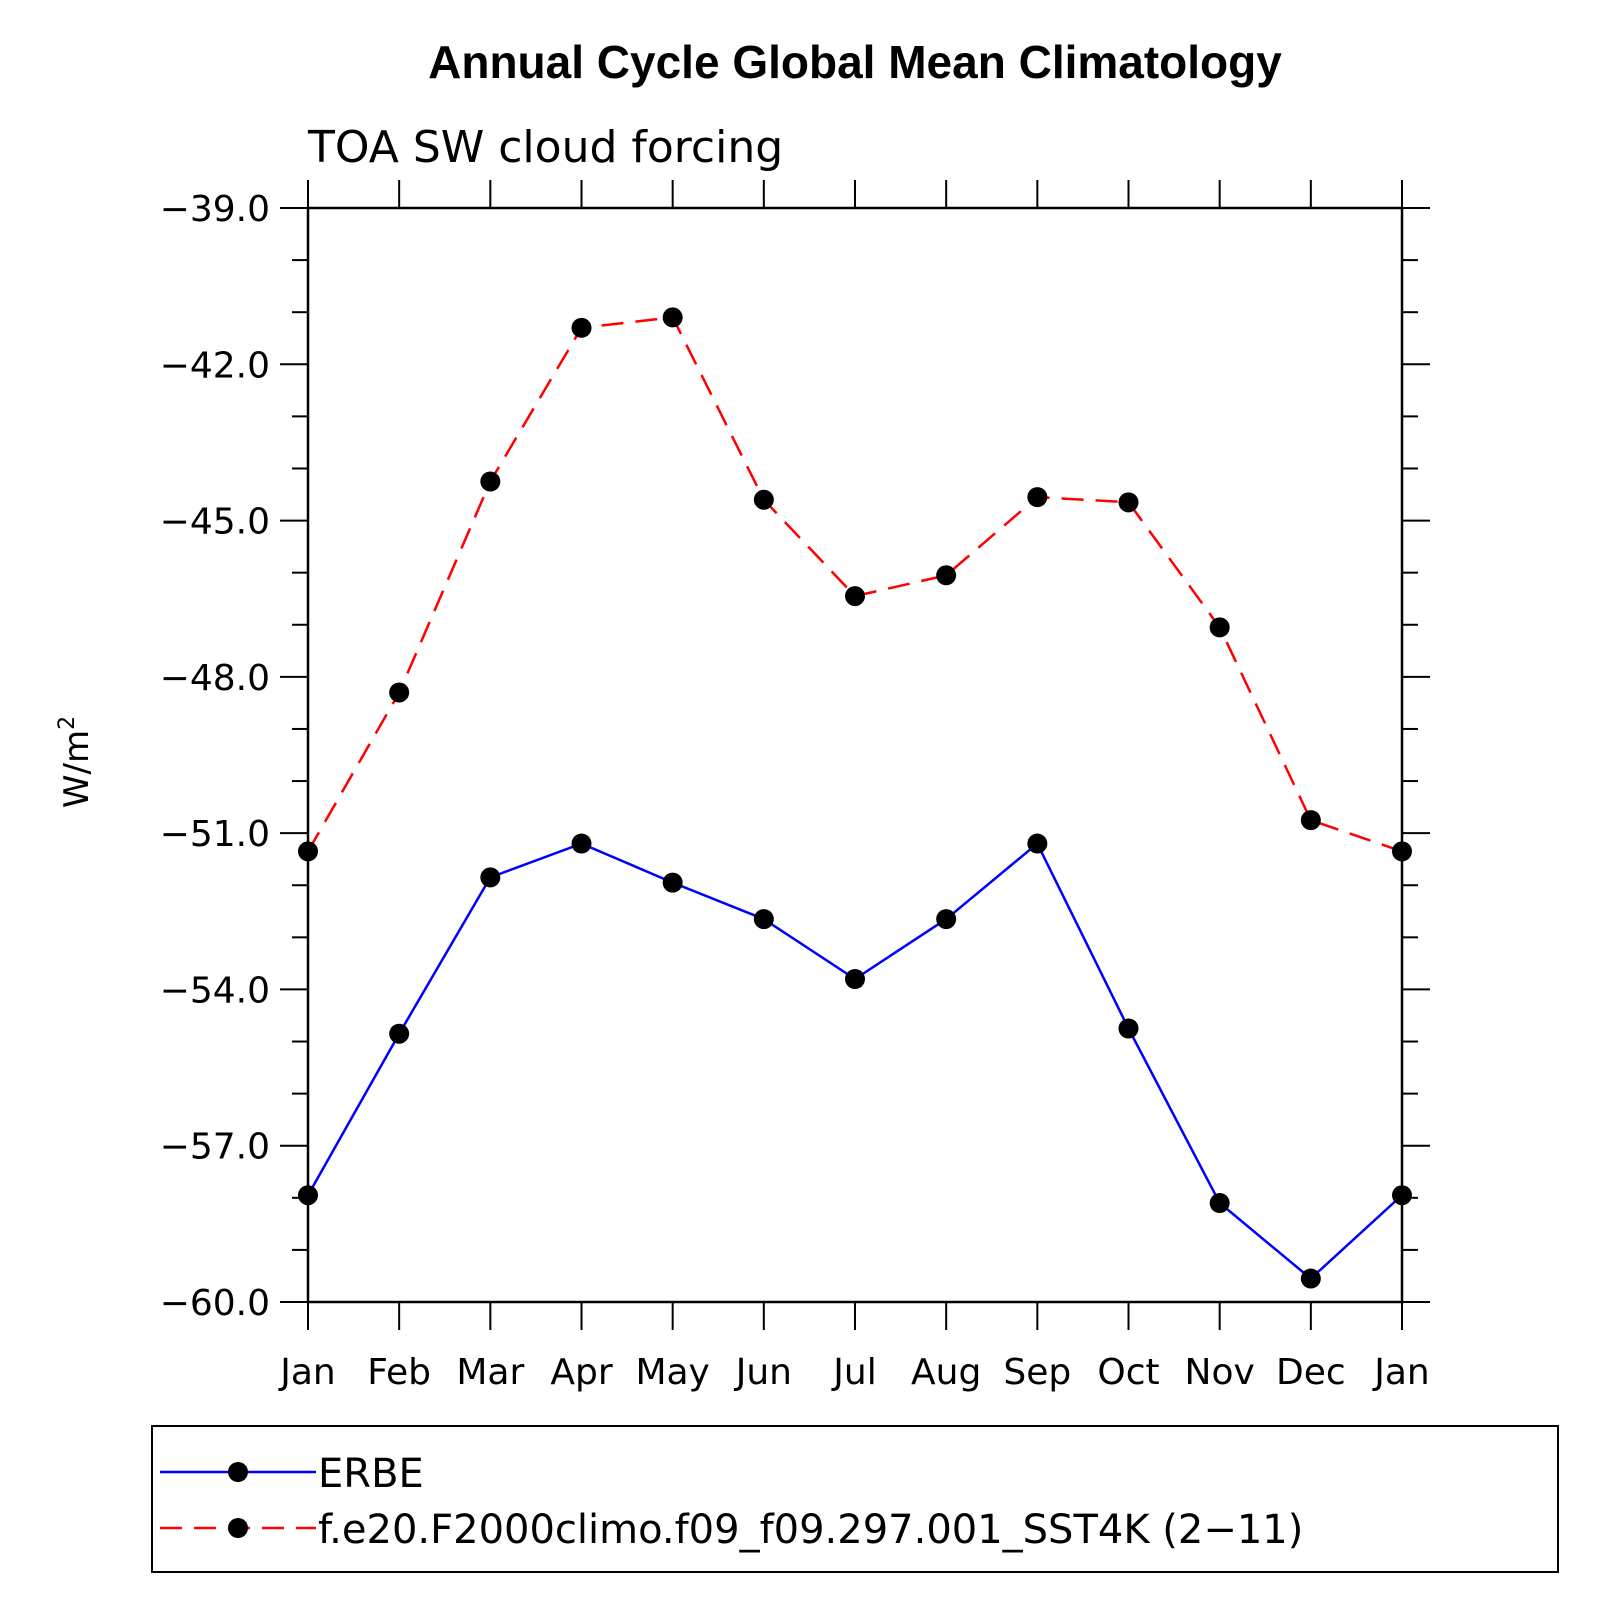 Image resolution: width=1602 pixels, height=1602 pixels. I want to click on x-tick-label-apr: Apr, so click(581, 1372).